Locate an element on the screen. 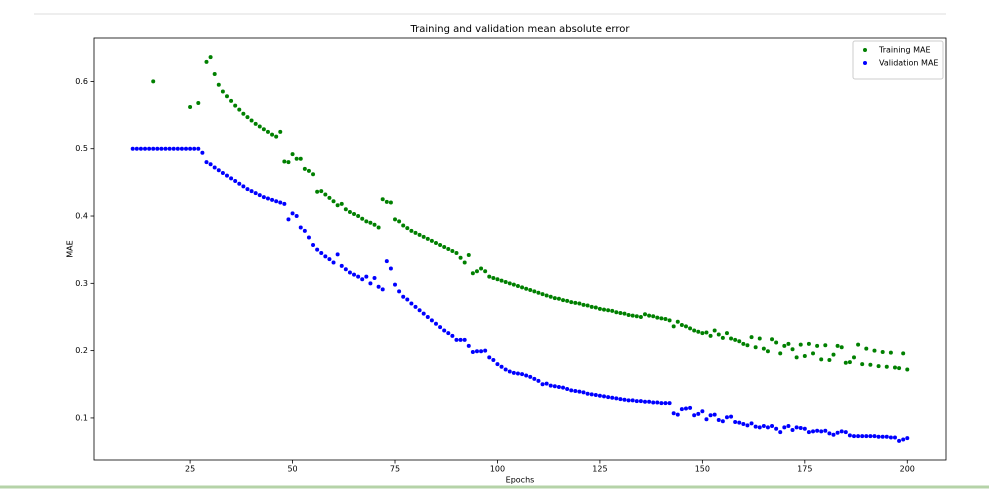  x-tick-label: 175 is located at coordinates (804, 469).